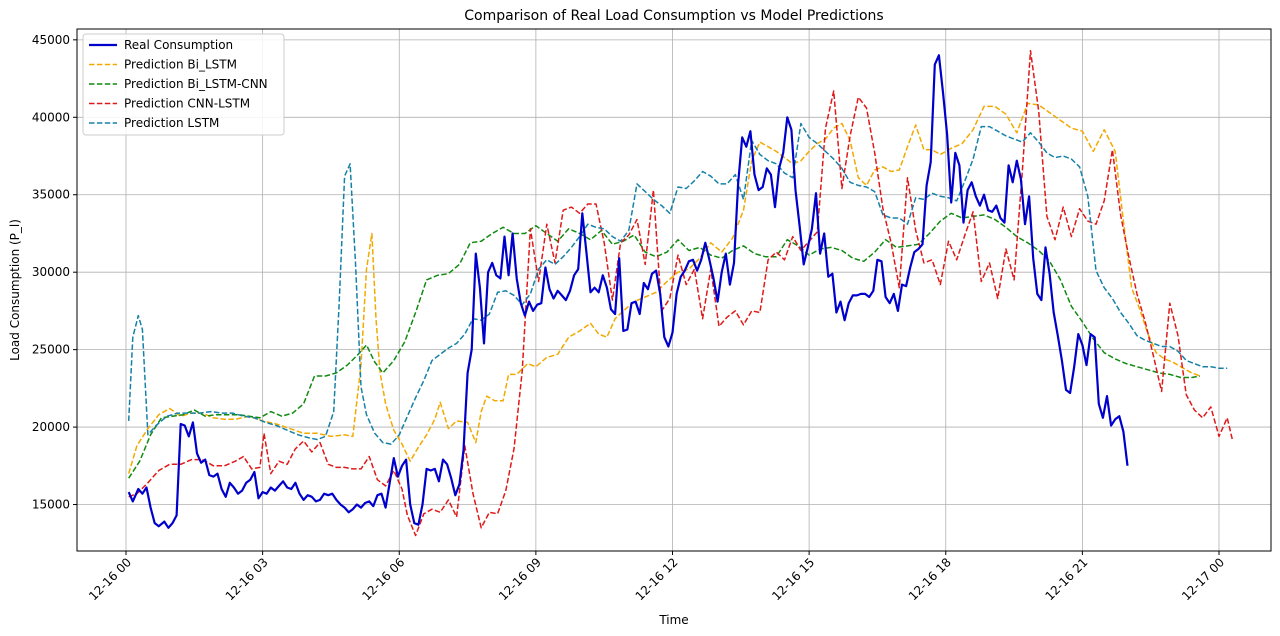 The image size is (1280, 636). What do you see at coordinates (673, 620) in the screenshot?
I see `x-axis-title: Time` at bounding box center [673, 620].